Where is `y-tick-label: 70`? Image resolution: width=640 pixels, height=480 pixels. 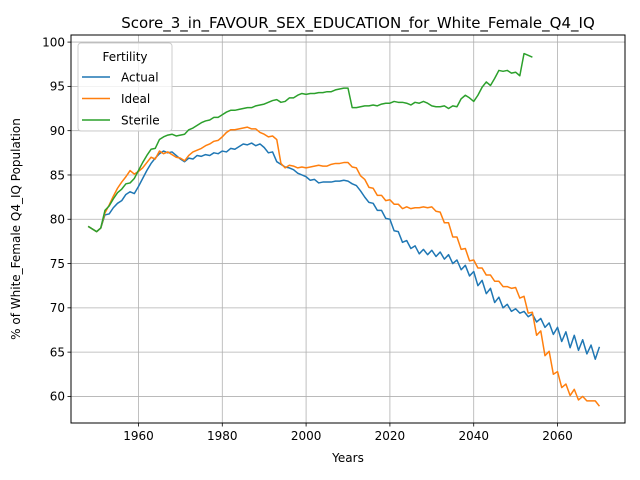
y-tick-label: 70 is located at coordinates (57, 308).